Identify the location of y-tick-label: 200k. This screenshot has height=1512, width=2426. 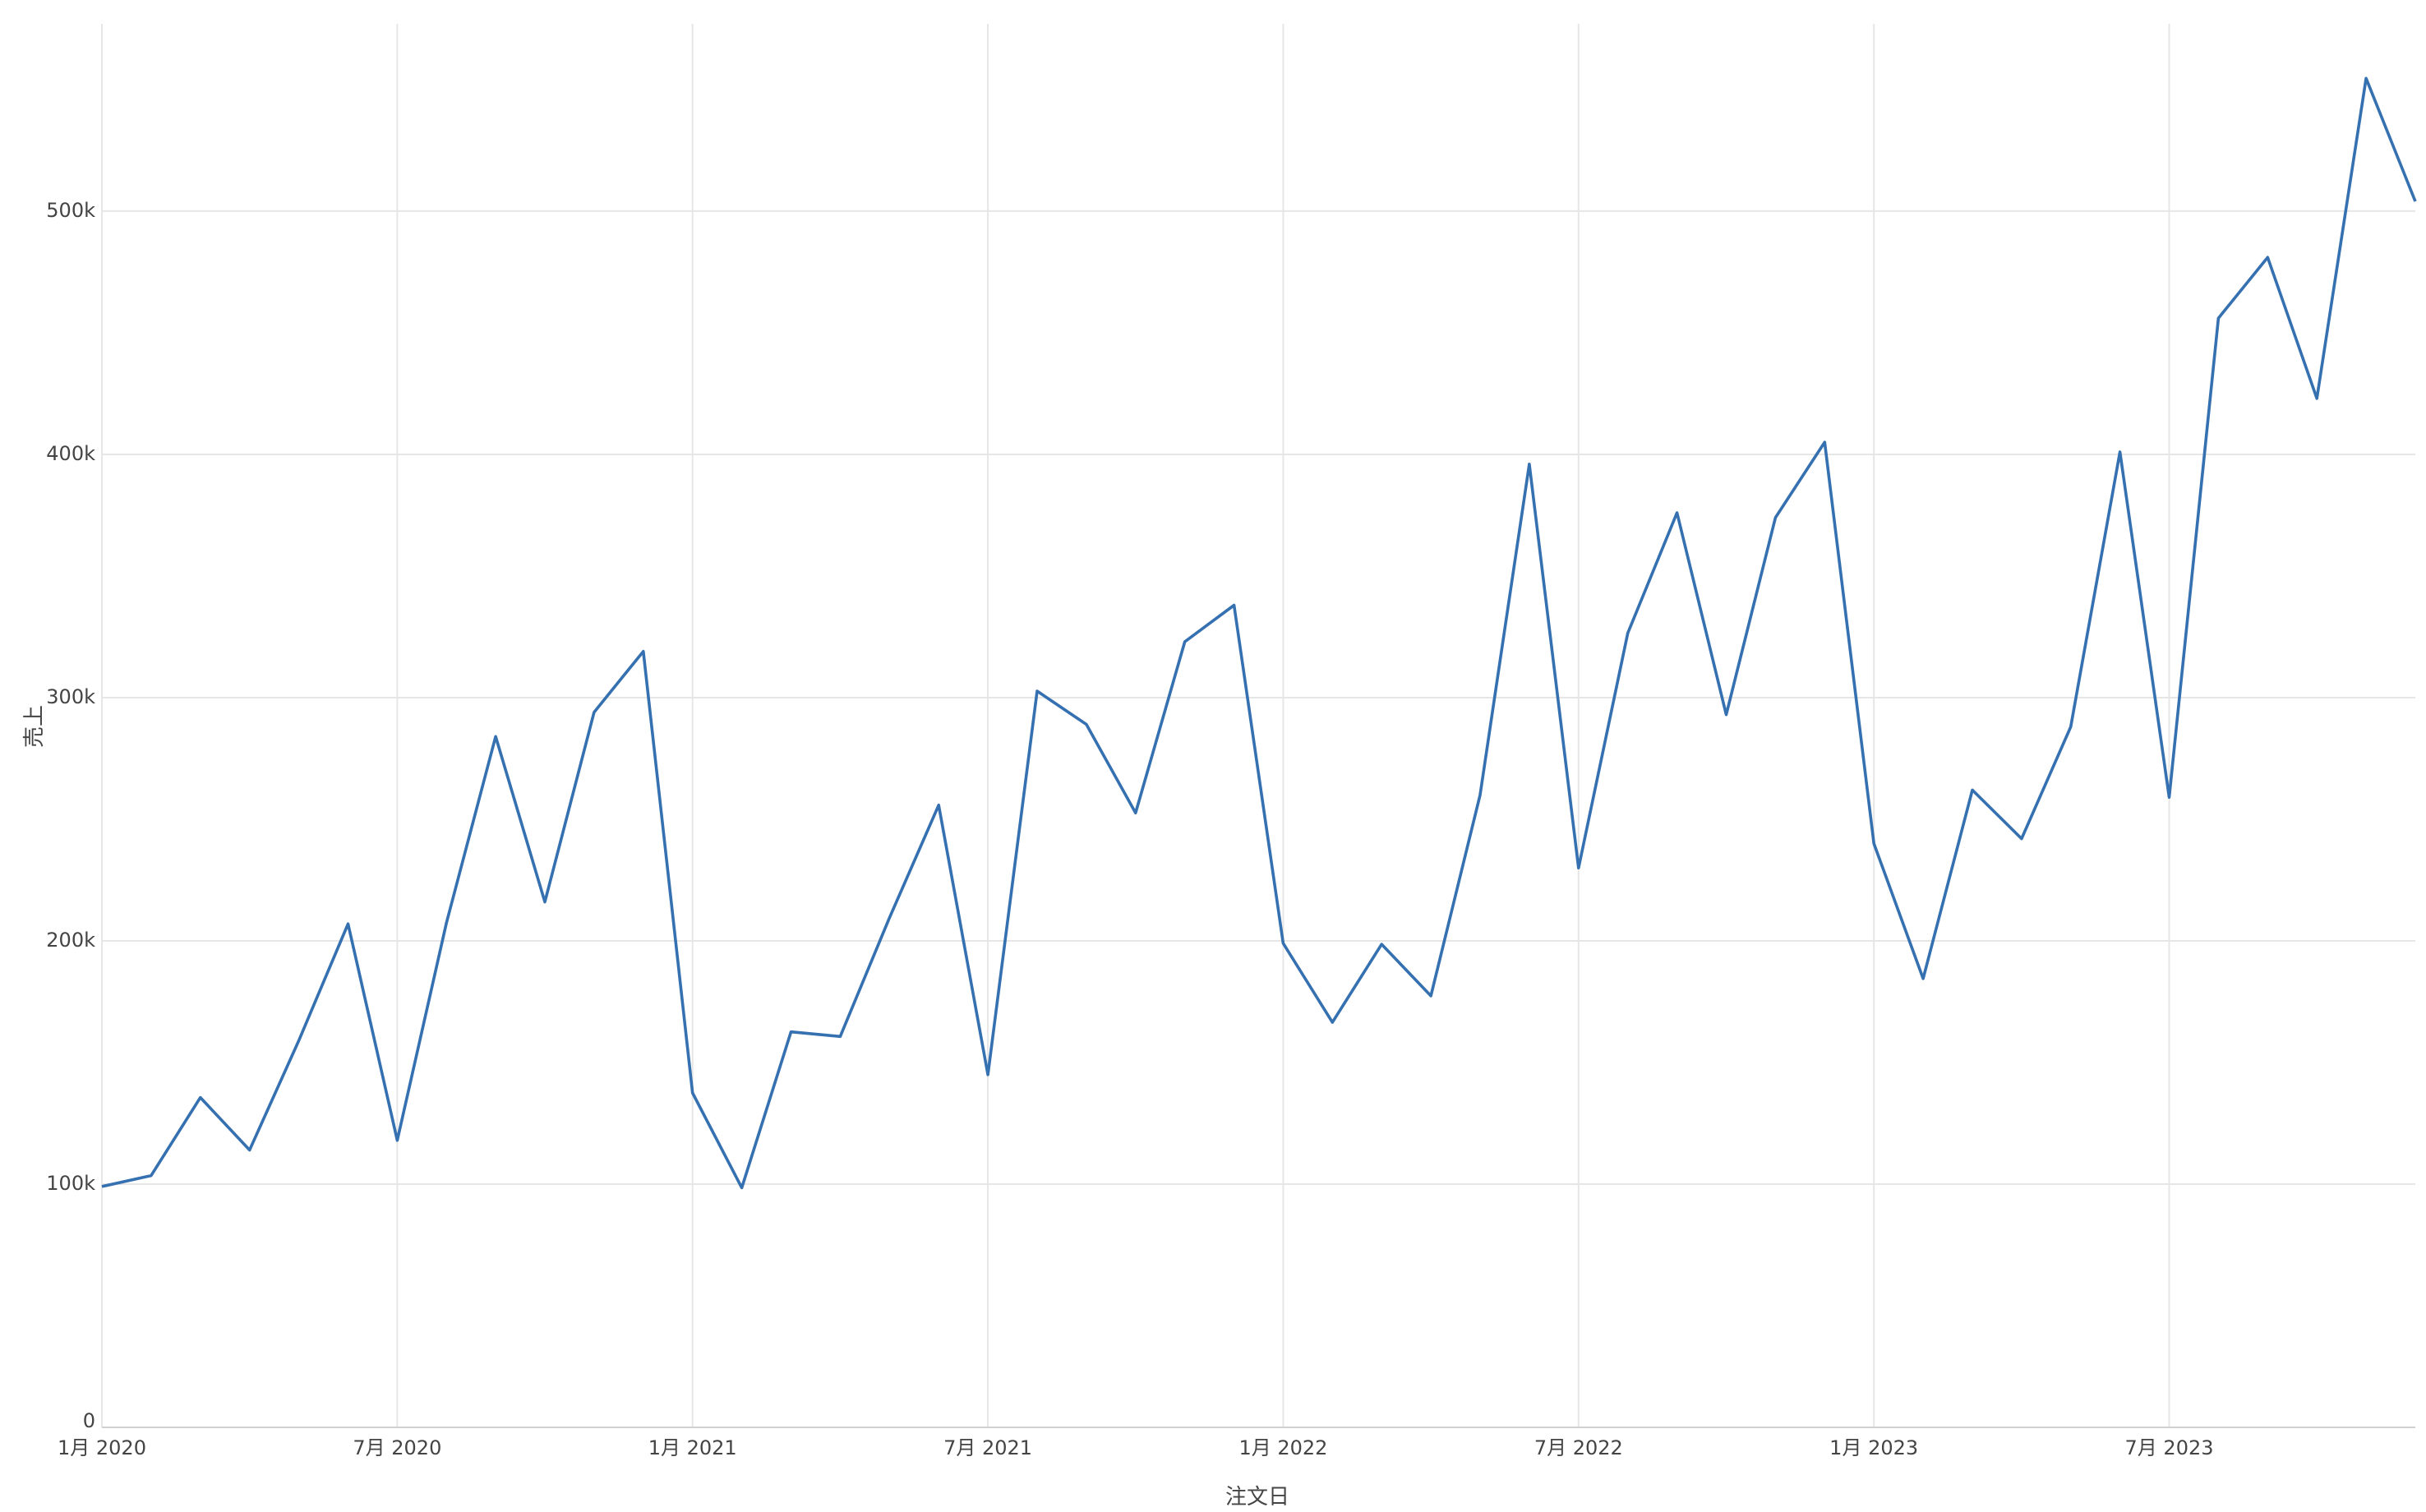
(70, 941).